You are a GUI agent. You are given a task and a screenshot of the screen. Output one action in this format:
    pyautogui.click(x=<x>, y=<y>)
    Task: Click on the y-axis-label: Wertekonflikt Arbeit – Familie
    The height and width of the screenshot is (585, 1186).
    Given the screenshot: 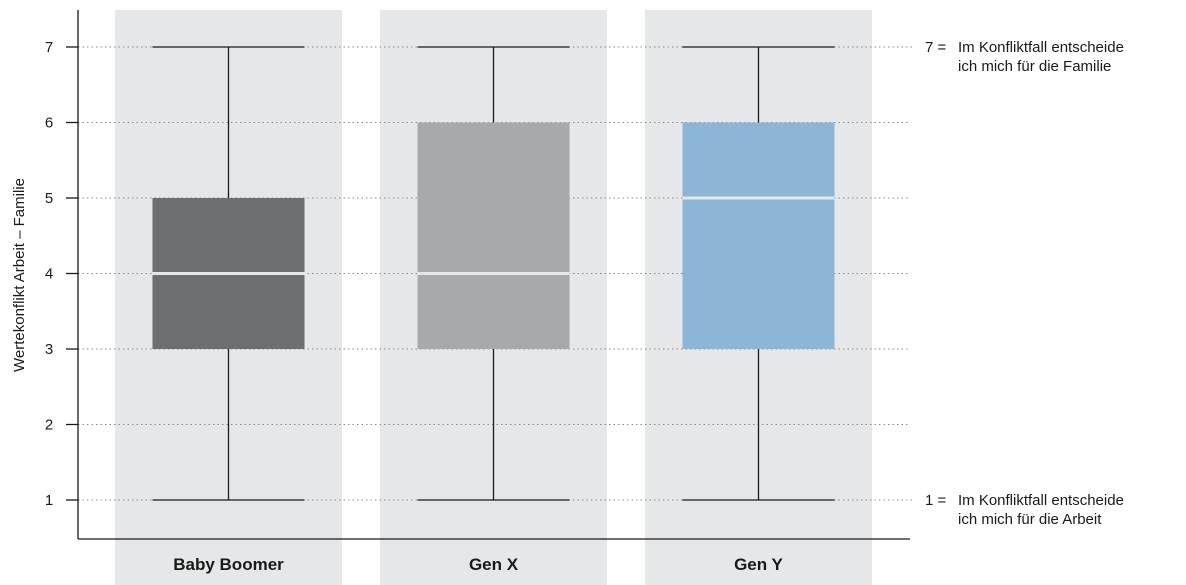 What is the action you would take?
    pyautogui.click(x=19, y=275)
    